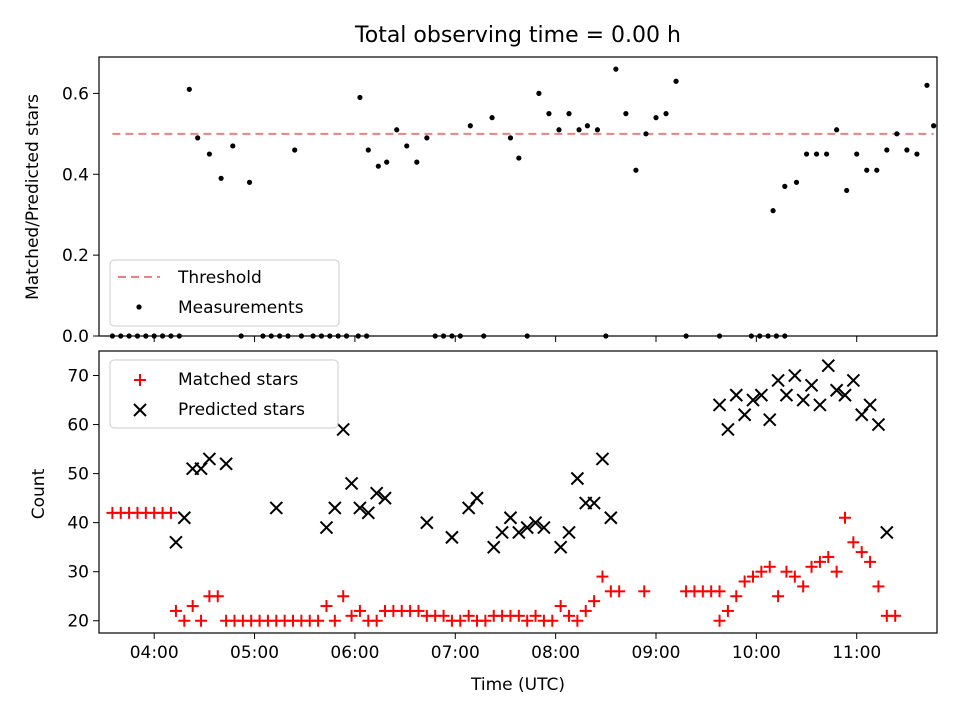 The height and width of the screenshot is (720, 960). Describe the element at coordinates (78, 475) in the screenshot. I see `count-y-tick-label: 50` at that location.